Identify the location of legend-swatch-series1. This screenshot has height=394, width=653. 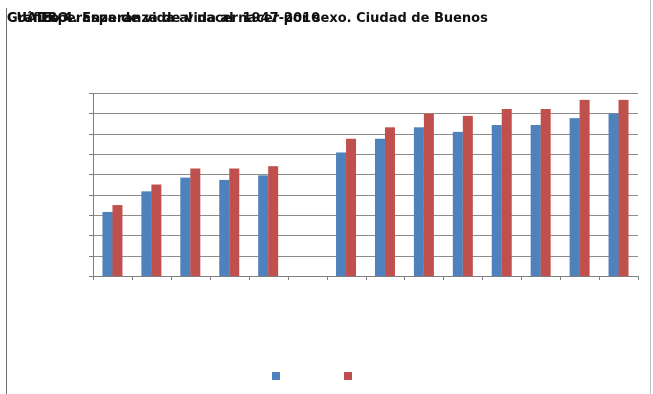
(276, 376).